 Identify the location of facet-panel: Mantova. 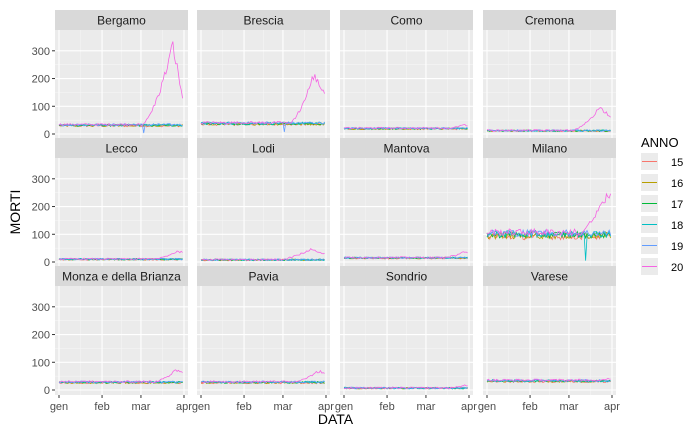
(406, 202).